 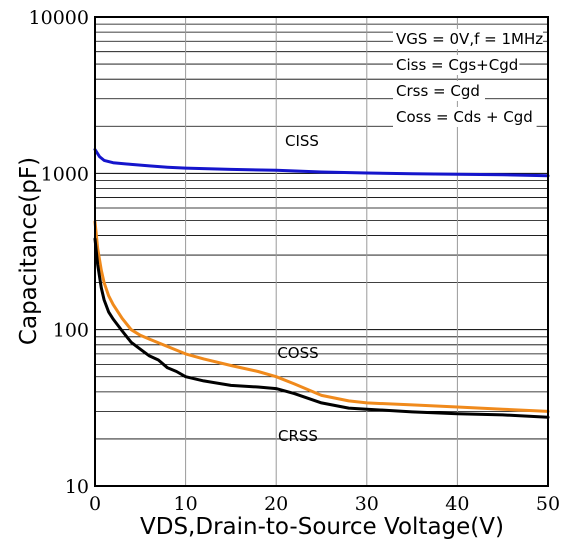 What do you see at coordinates (302, 141) in the screenshot?
I see `series-label-ciss: CISS` at bounding box center [302, 141].